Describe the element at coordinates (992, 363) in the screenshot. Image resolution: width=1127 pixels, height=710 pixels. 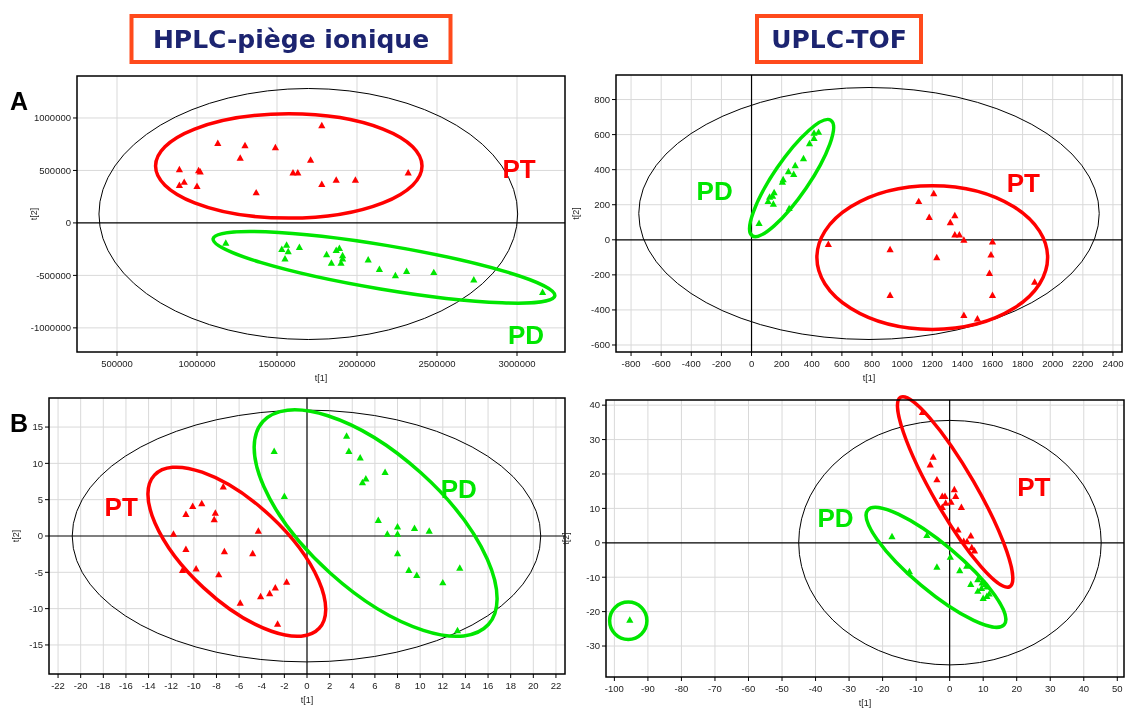
I see `x-tick-label: 1600` at that location.